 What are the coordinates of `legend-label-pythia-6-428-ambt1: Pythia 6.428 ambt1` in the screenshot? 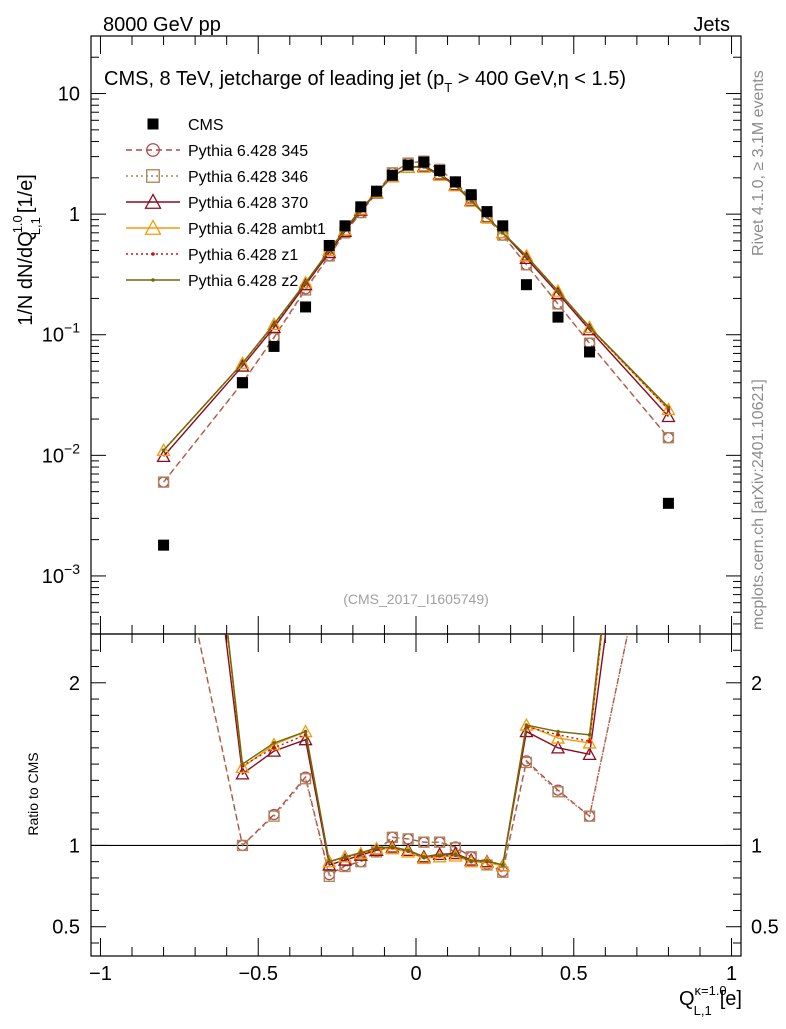 It's located at (257, 229).